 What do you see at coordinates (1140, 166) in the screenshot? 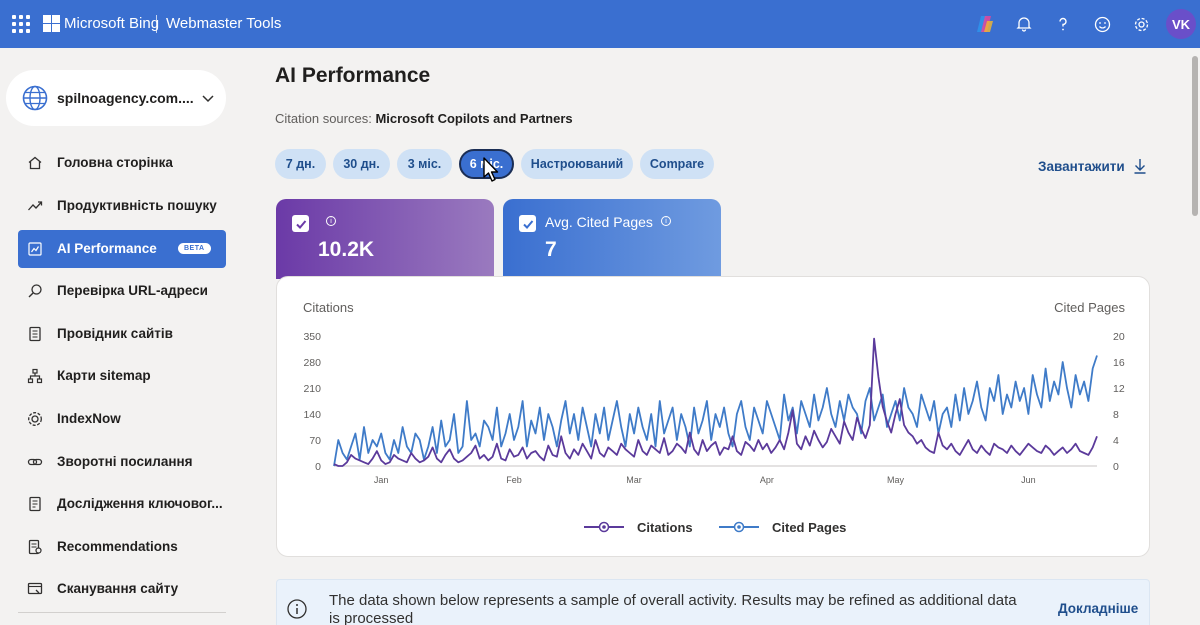
I see `download-icon` at bounding box center [1140, 166].